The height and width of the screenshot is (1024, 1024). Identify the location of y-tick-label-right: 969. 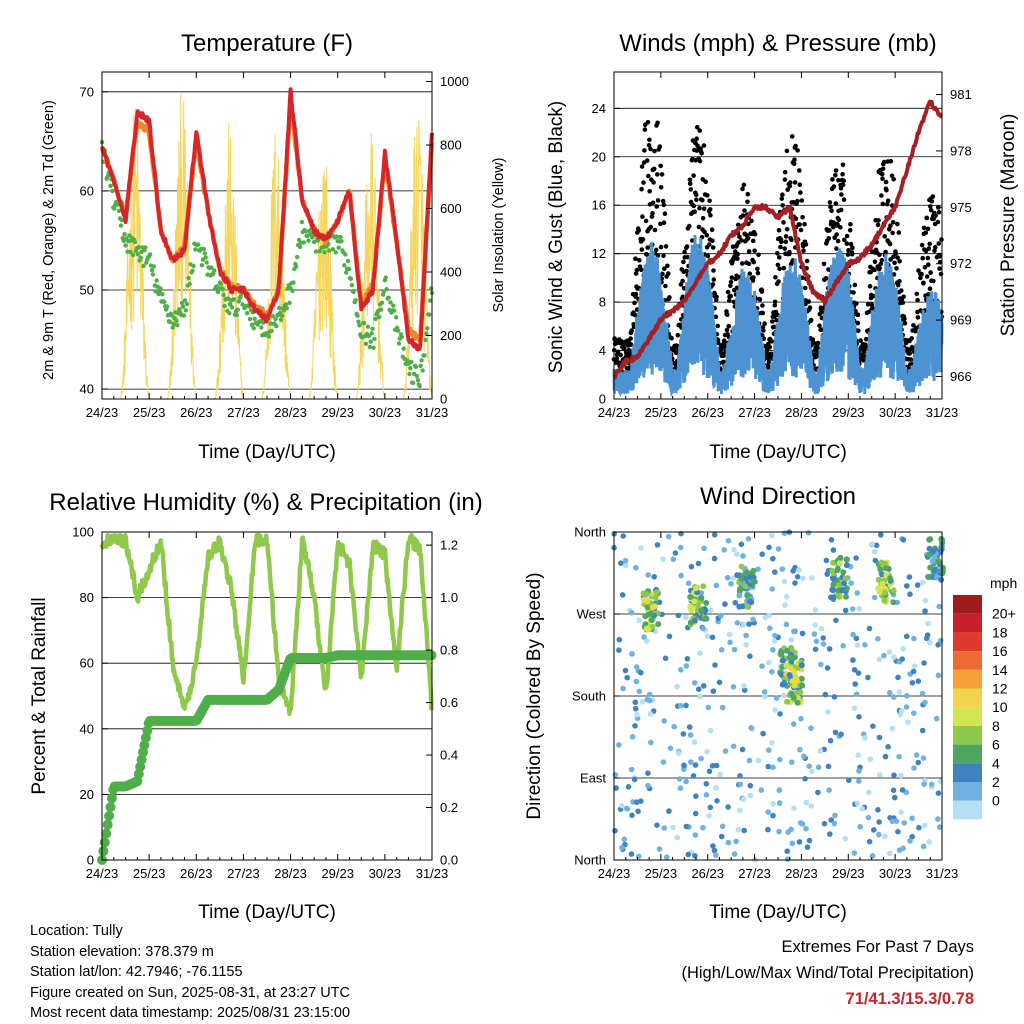
(961, 320).